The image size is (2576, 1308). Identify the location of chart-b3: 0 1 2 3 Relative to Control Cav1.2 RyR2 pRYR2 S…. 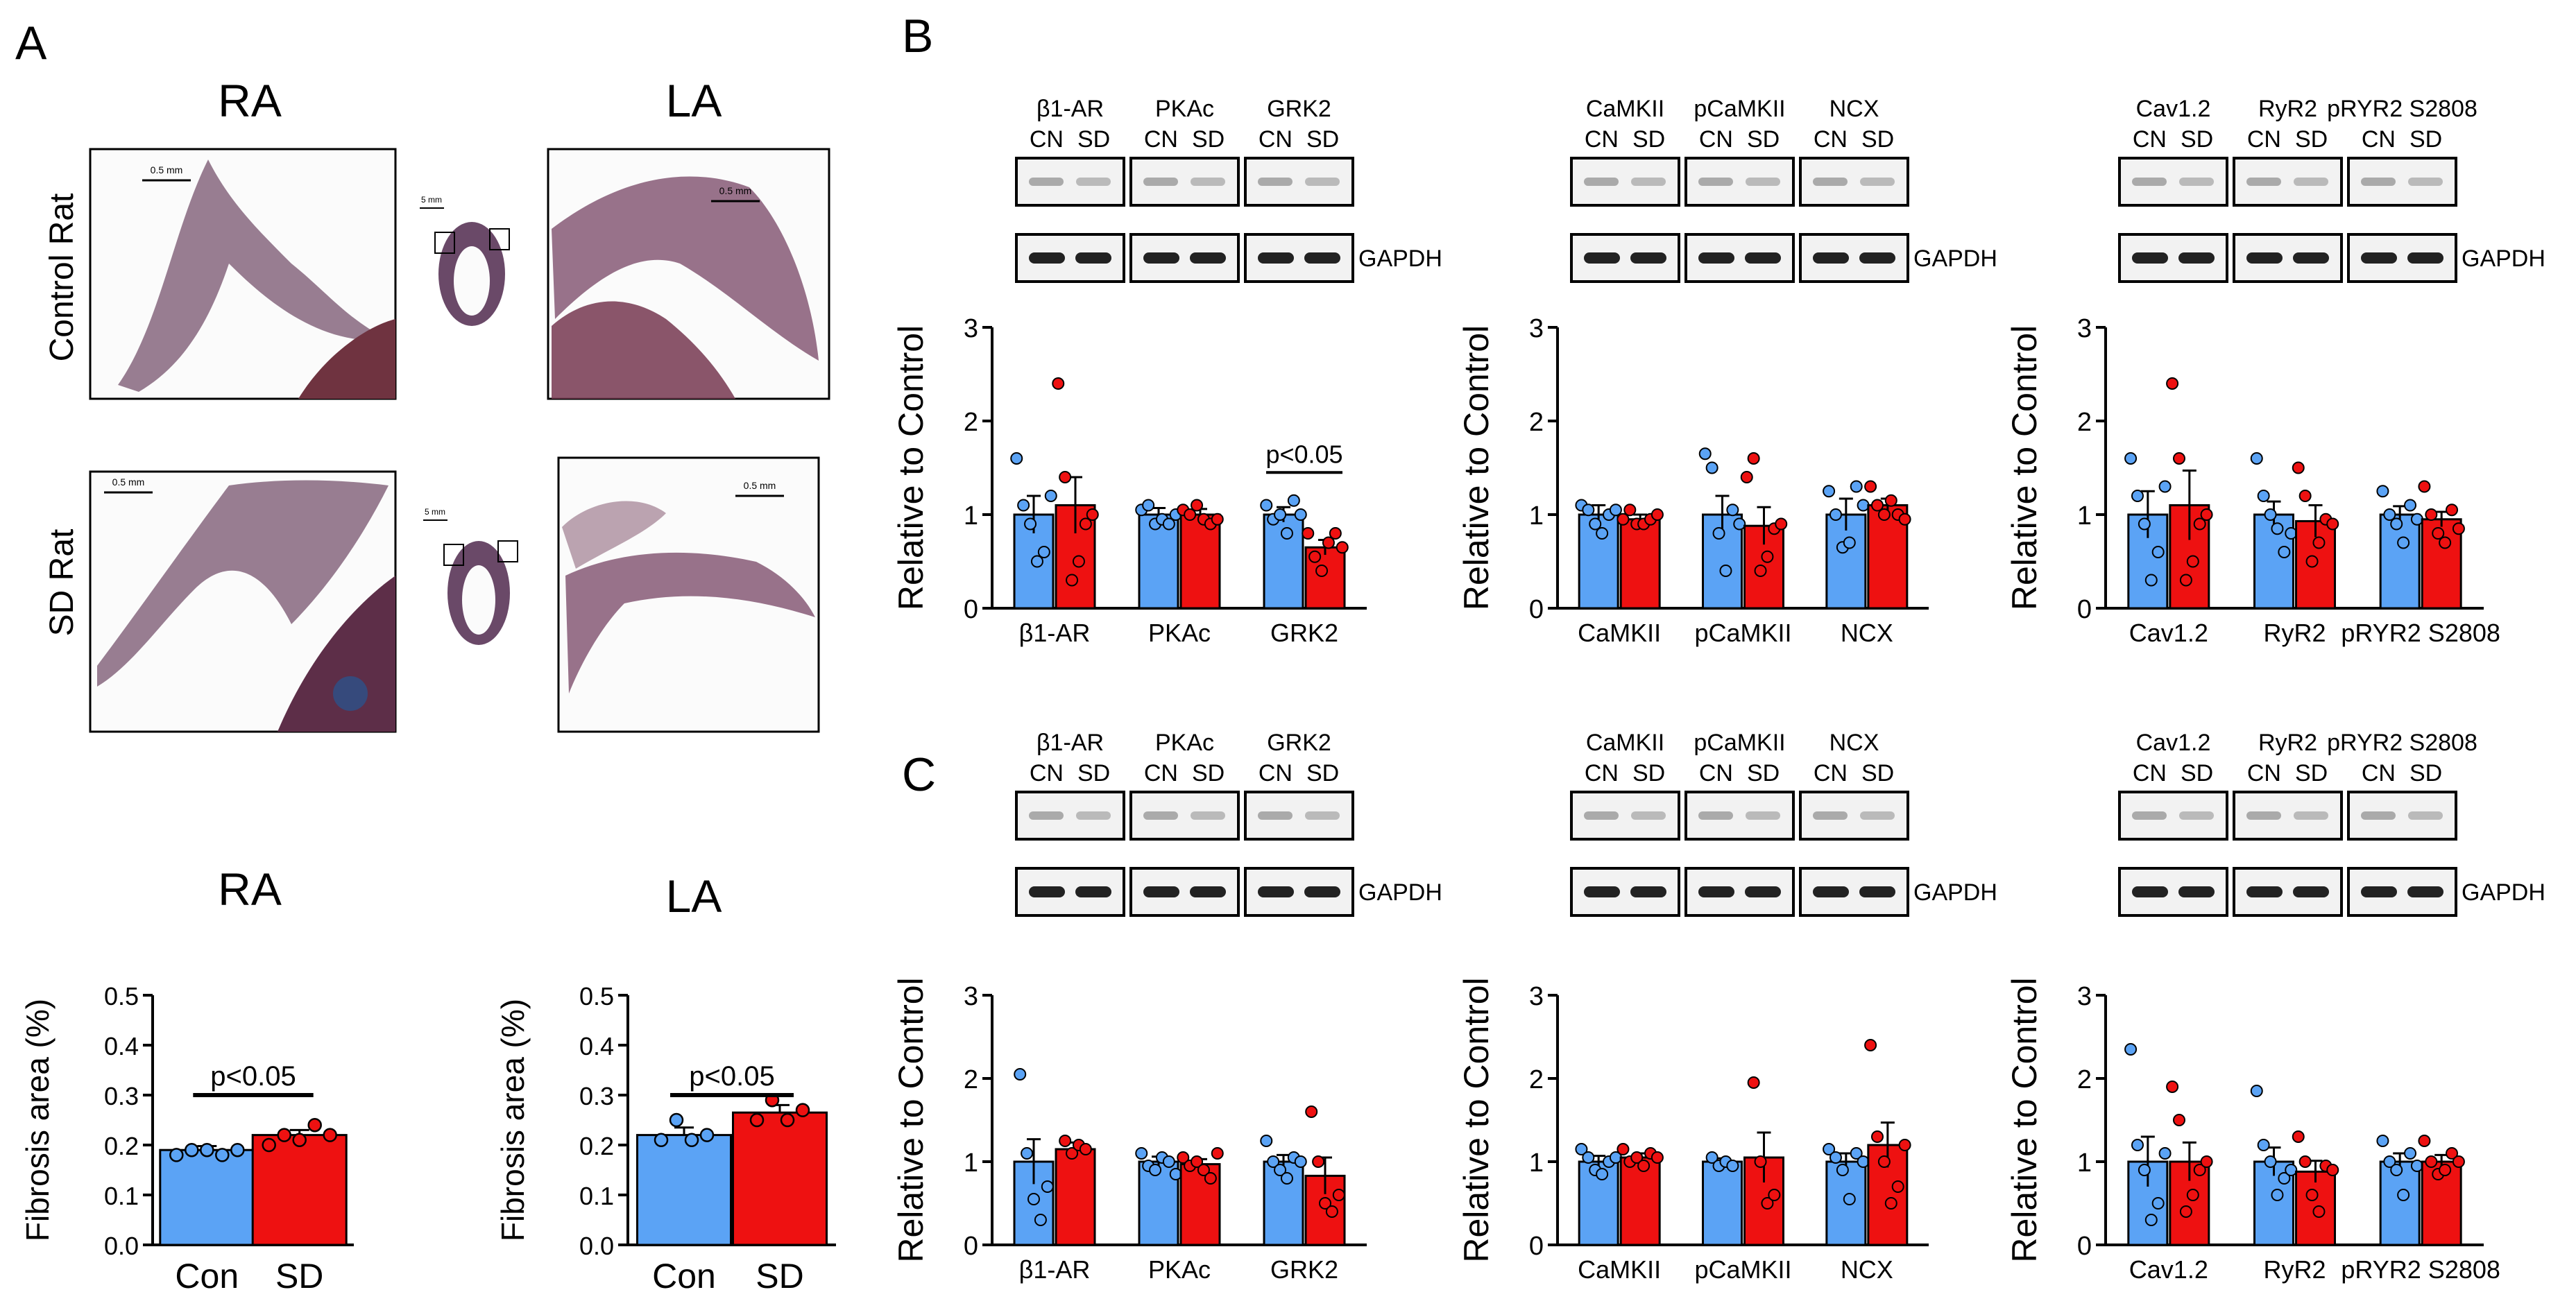
(2252, 480).